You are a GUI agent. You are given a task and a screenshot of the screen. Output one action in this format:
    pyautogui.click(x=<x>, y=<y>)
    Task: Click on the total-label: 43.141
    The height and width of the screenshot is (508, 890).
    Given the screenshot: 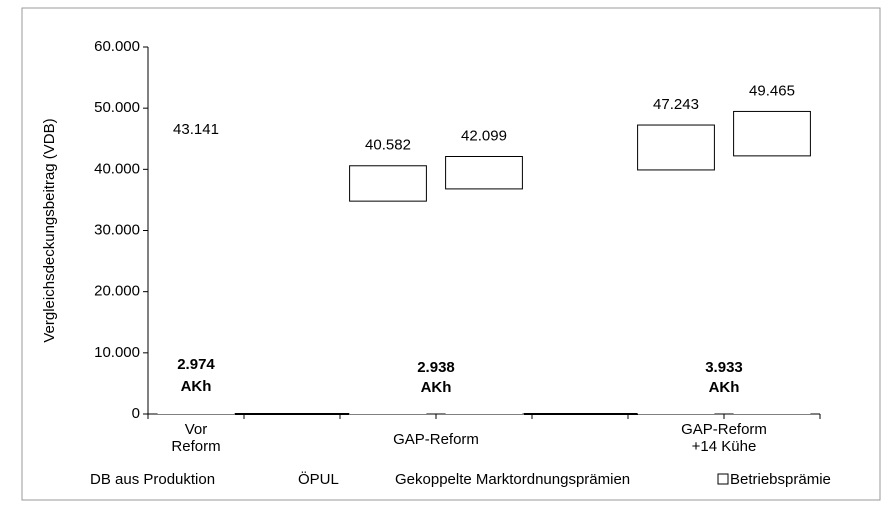 What is the action you would take?
    pyautogui.click(x=196, y=129)
    